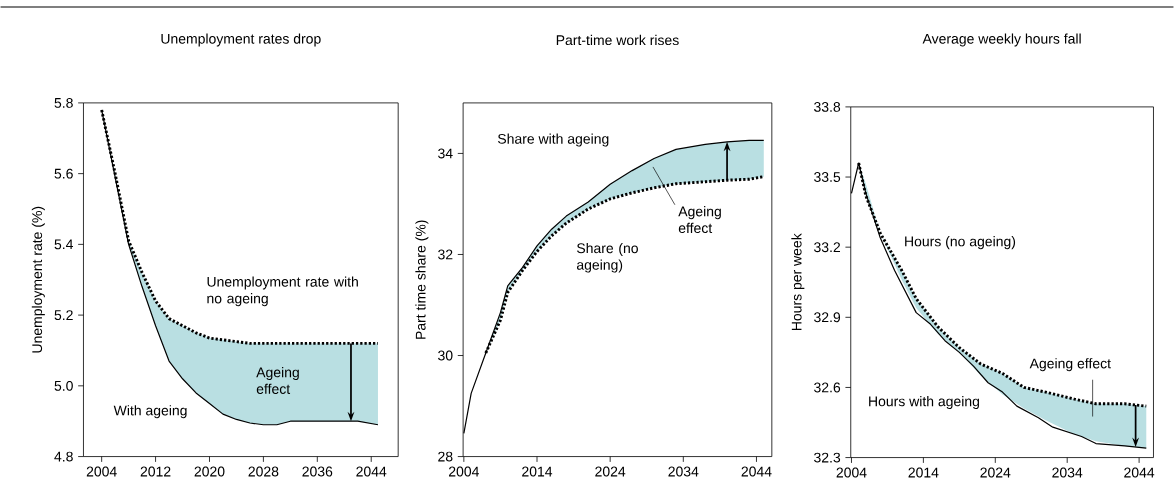 The width and height of the screenshot is (1174, 504). I want to click on y-tick-label: 32, so click(445, 254).